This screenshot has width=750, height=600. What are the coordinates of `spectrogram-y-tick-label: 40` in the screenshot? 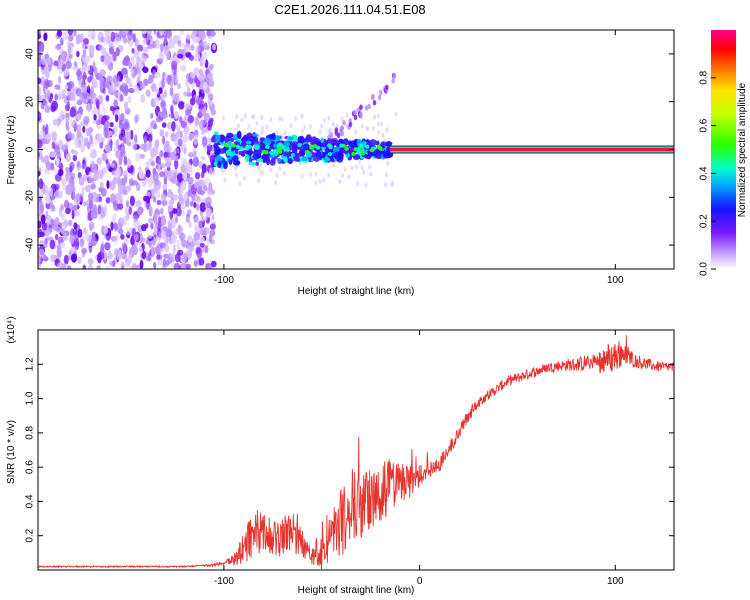 It's located at (30, 54).